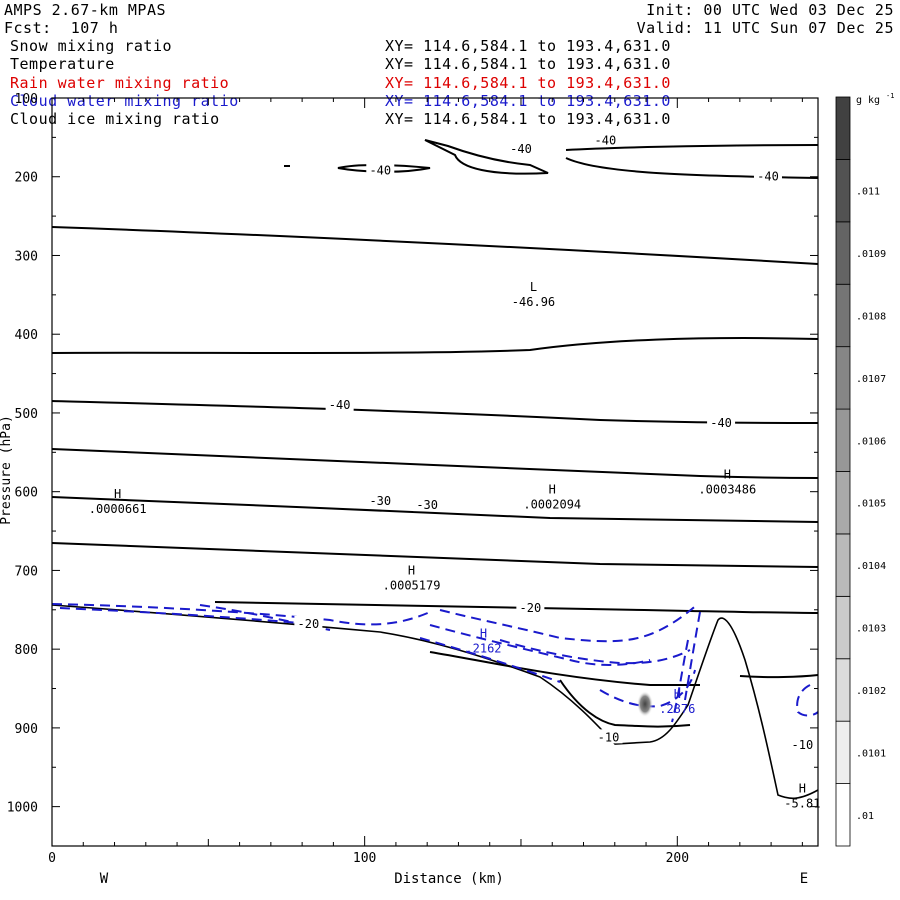 This screenshot has width=900, height=900. What do you see at coordinates (871, 254) in the screenshot?
I see `colorbar-tick-label: .0109` at bounding box center [871, 254].